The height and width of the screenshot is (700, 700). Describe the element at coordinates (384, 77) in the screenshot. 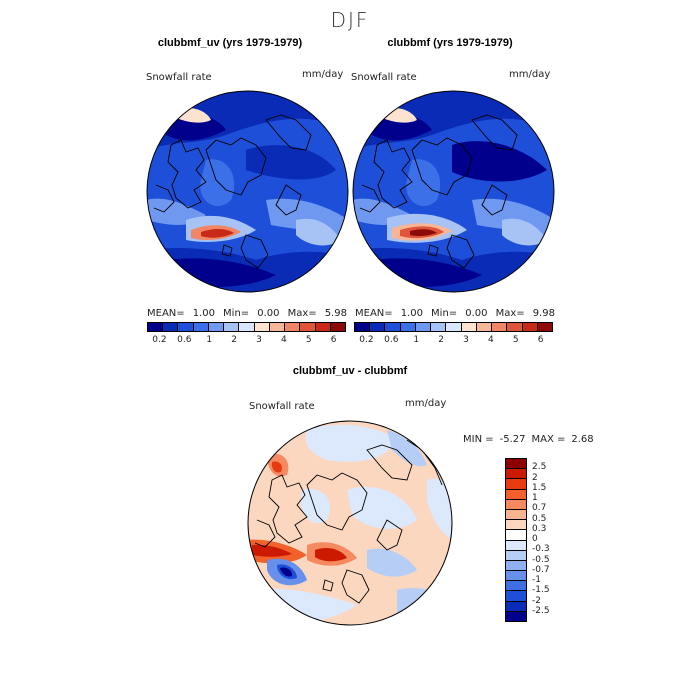

I see `right-field-label: Snowfall rate` at that location.